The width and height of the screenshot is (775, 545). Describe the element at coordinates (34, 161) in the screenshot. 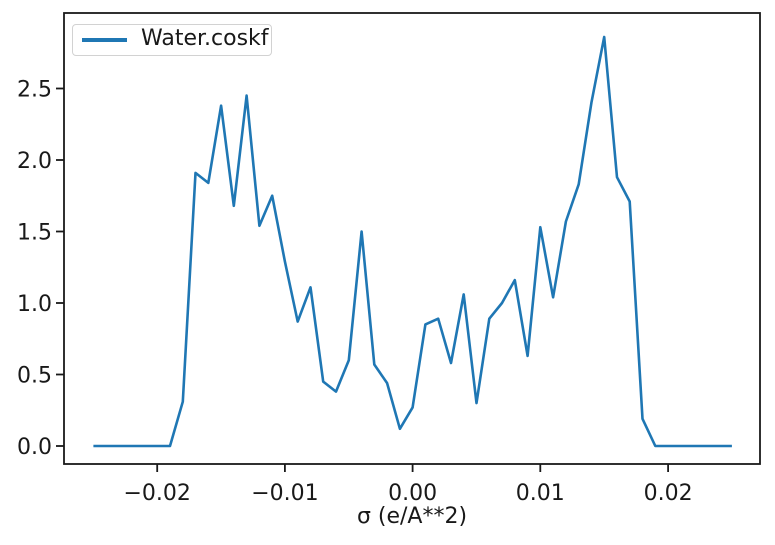

I see `y-tick-label: 2.0` at that location.